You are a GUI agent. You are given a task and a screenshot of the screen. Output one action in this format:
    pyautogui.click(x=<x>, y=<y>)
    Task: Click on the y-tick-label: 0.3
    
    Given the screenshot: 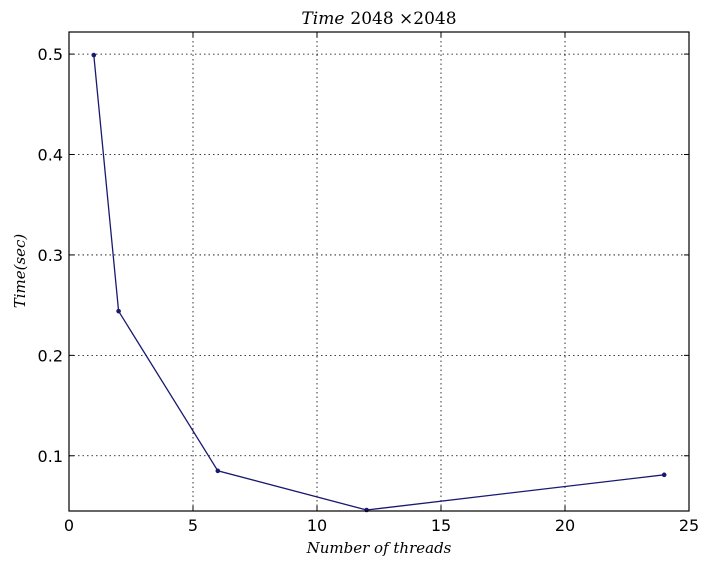 What is the action you would take?
    pyautogui.click(x=50, y=255)
    